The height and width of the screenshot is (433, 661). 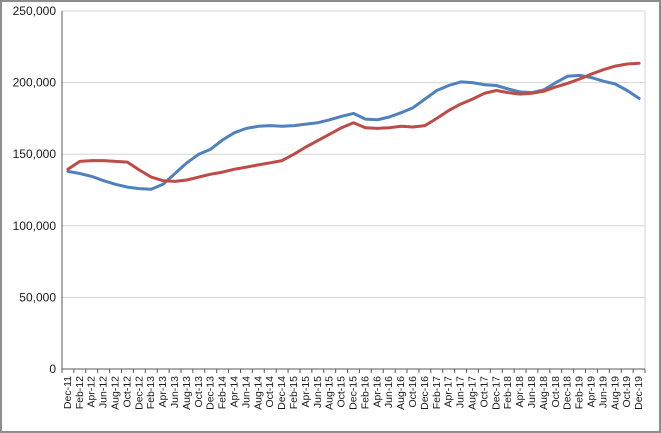 I want to click on y-axis-label: 100,000, so click(x=35, y=226).